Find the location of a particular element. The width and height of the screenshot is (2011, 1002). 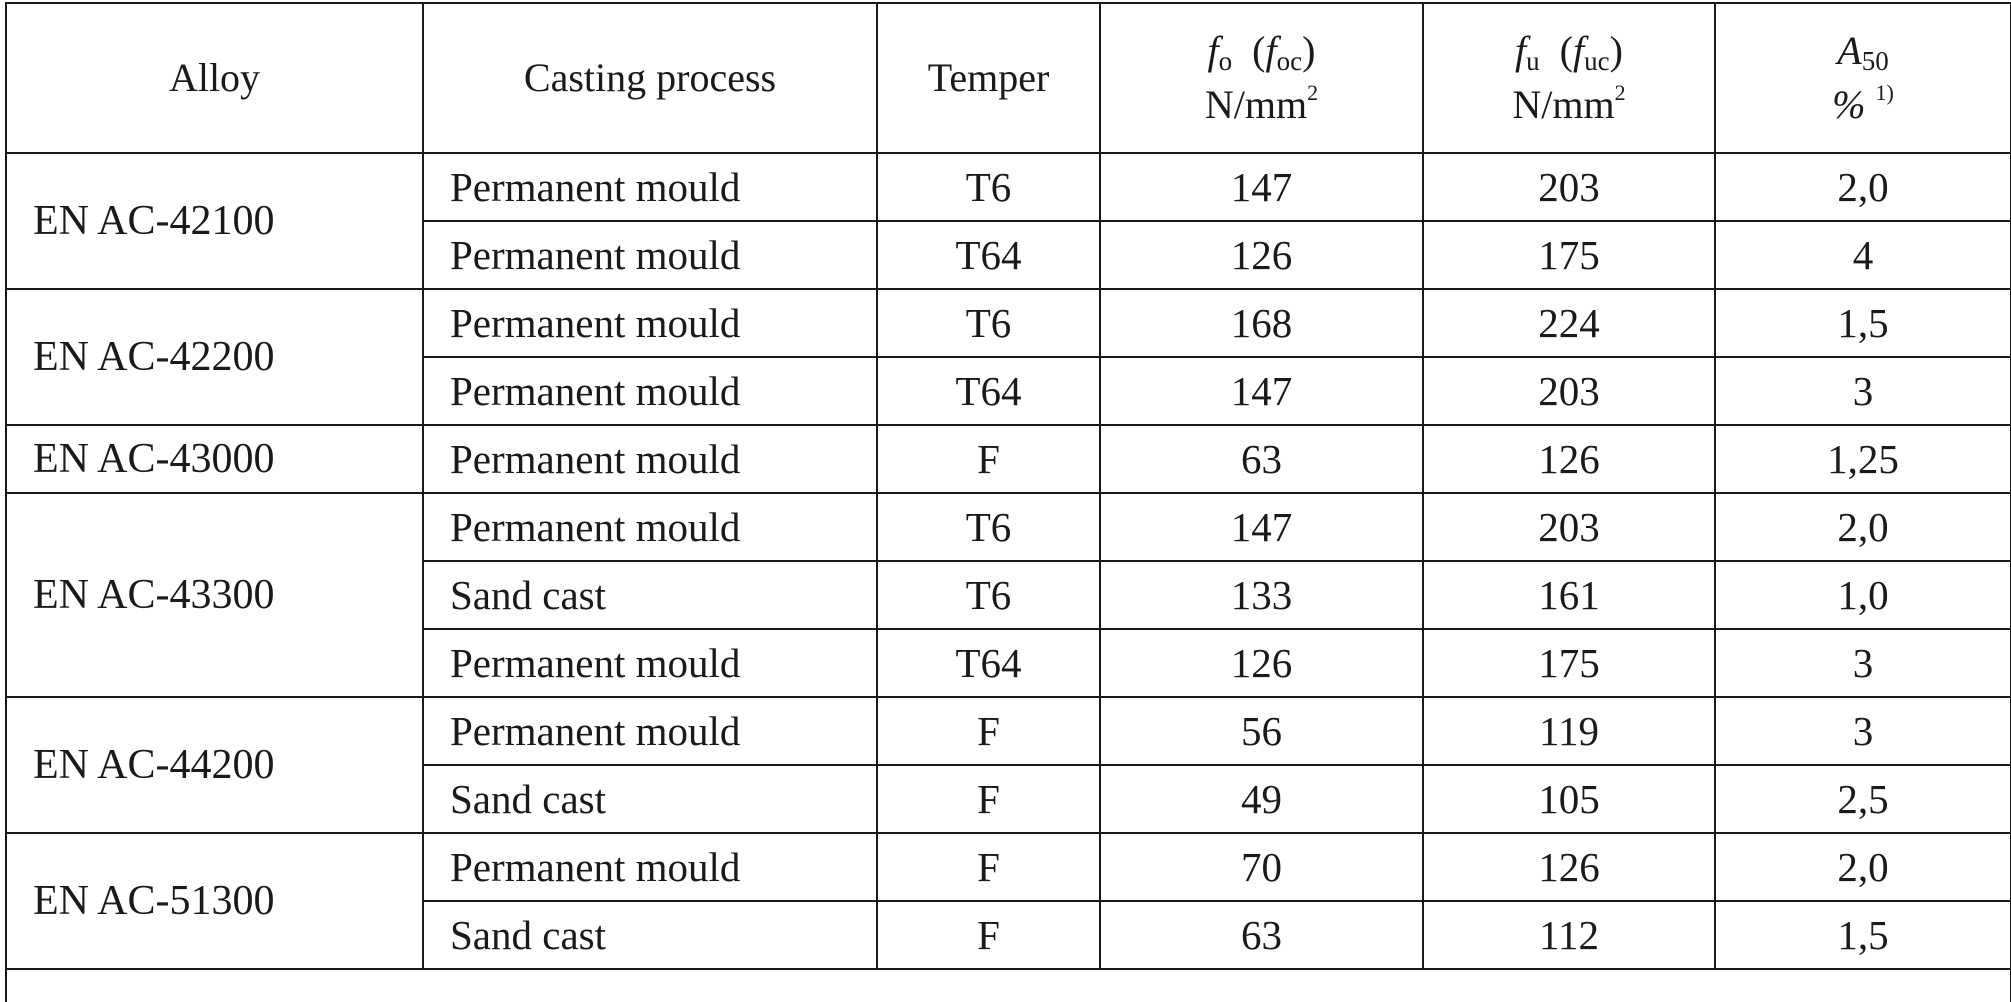

table-row: Permanent mould T64 126 175 4 is located at coordinates (1008, 255).